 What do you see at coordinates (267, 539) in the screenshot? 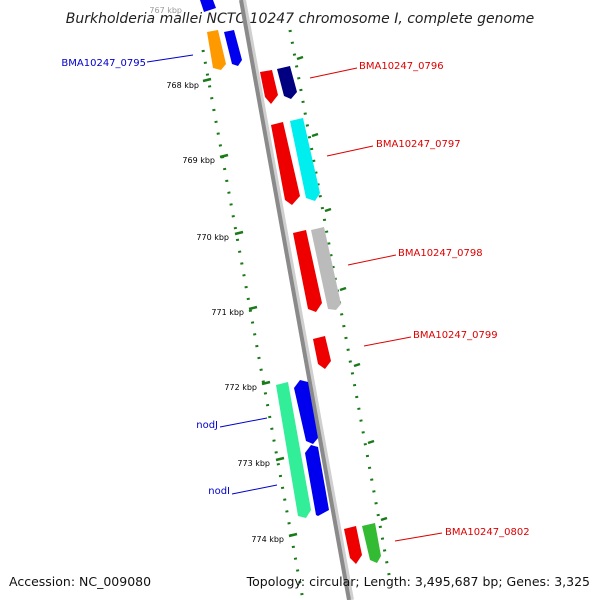
I see `tick-label-774: 774 kbp` at bounding box center [267, 539].